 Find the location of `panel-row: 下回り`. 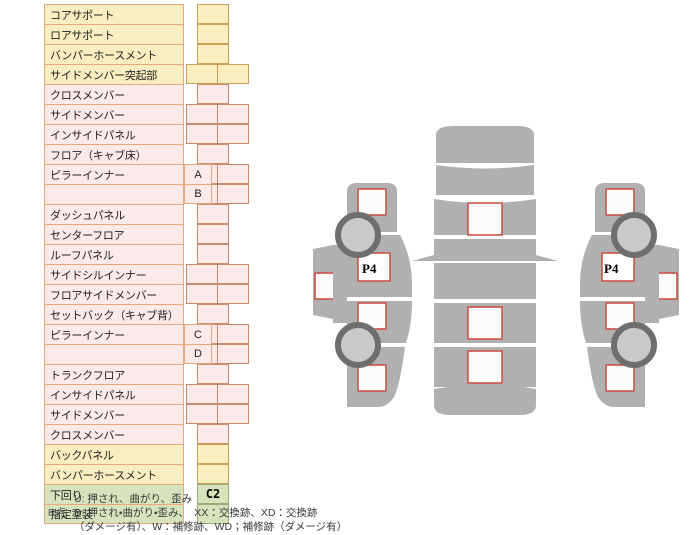

panel-row: 下回り is located at coordinates (114, 494).